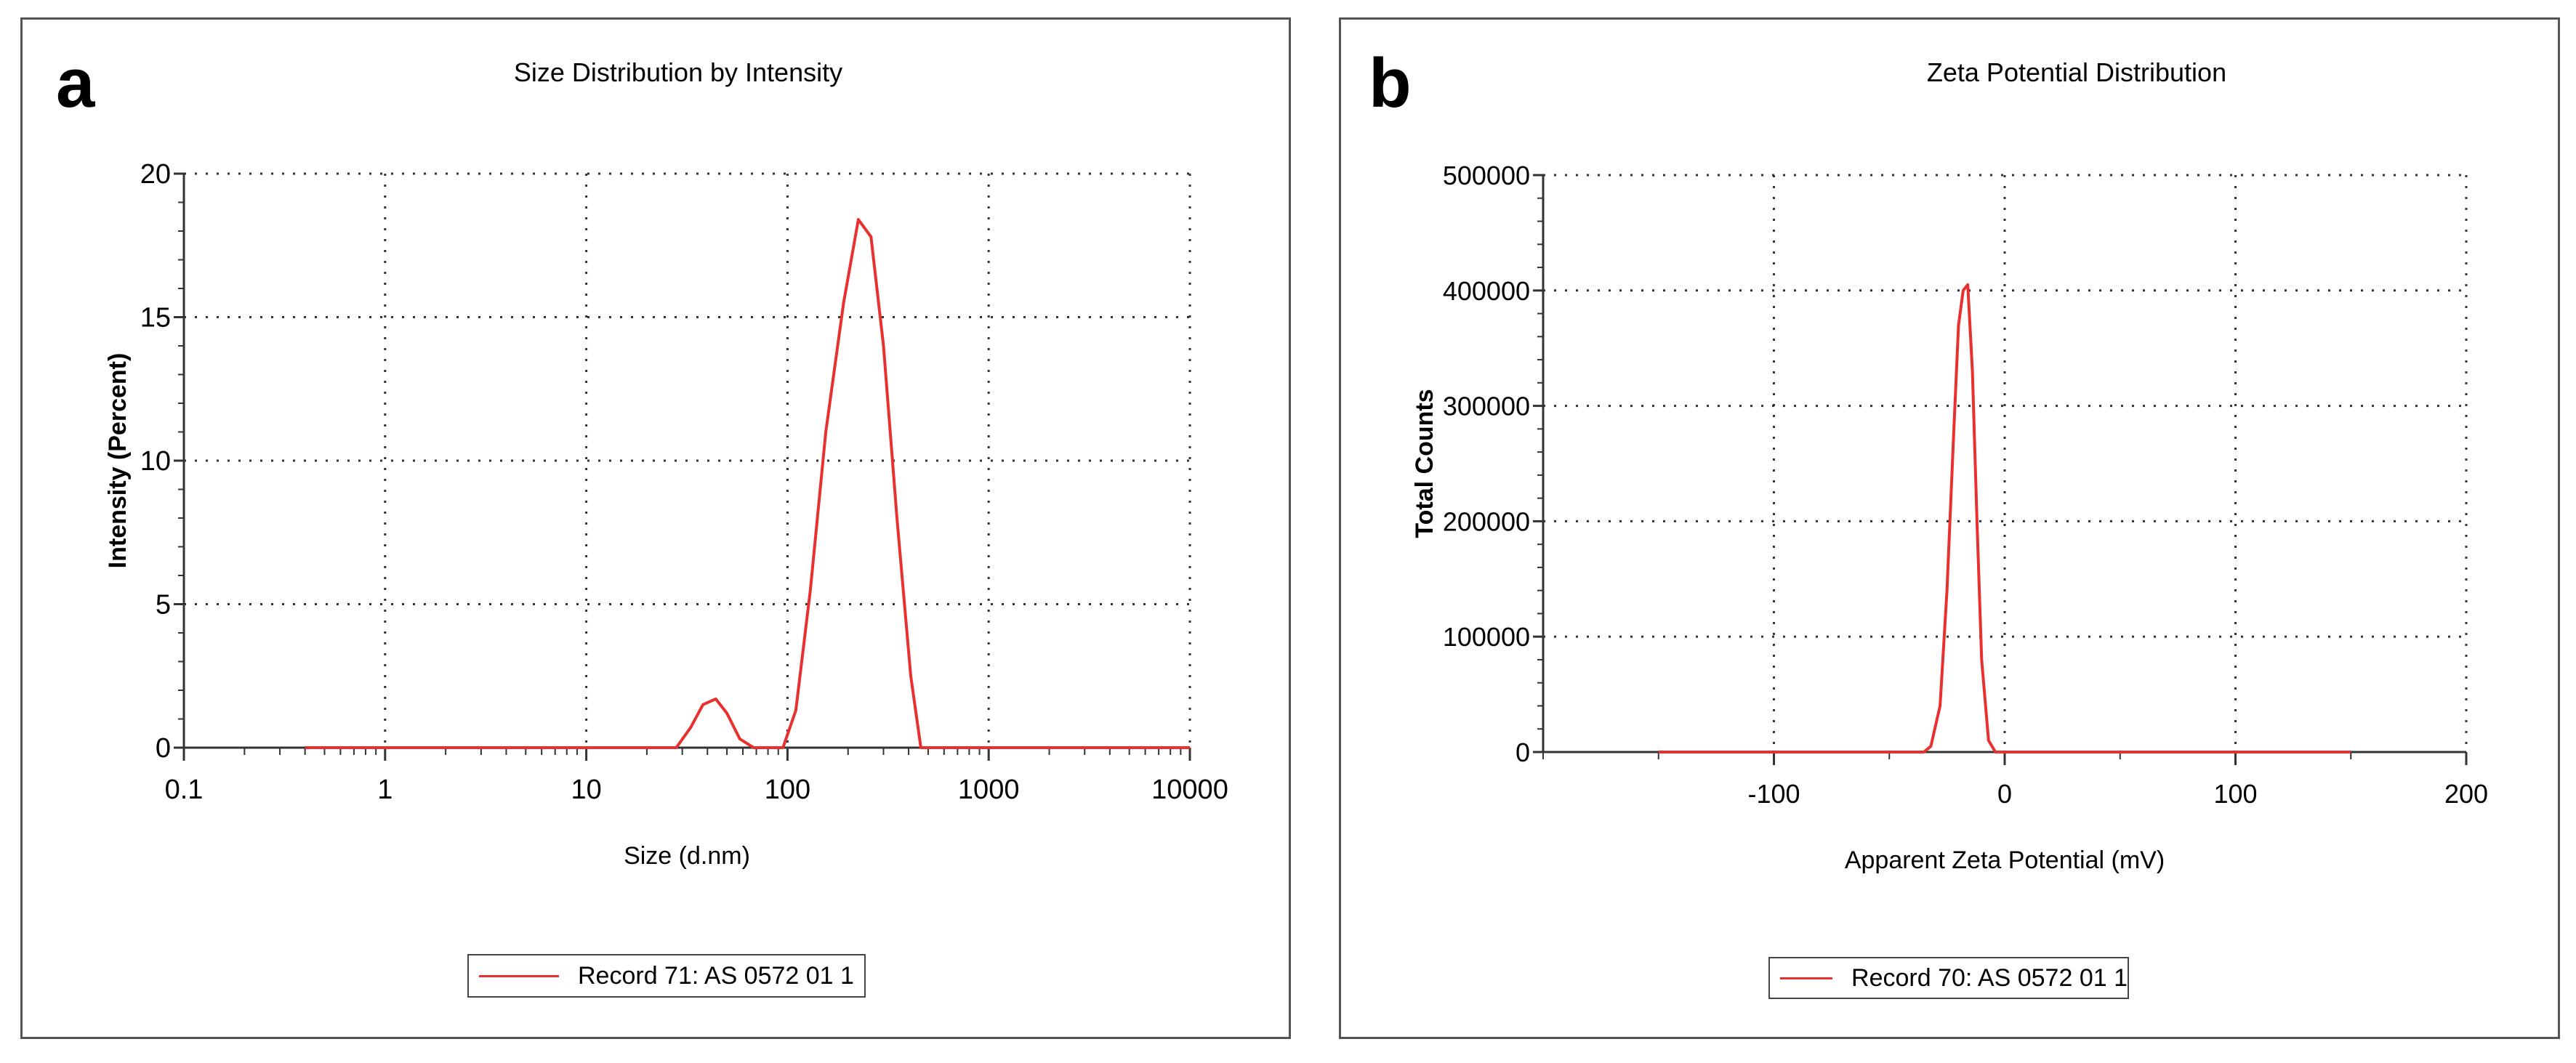 This screenshot has height=1063, width=2576. Describe the element at coordinates (989, 790) in the screenshot. I see `x-tick-label: 1000` at that location.